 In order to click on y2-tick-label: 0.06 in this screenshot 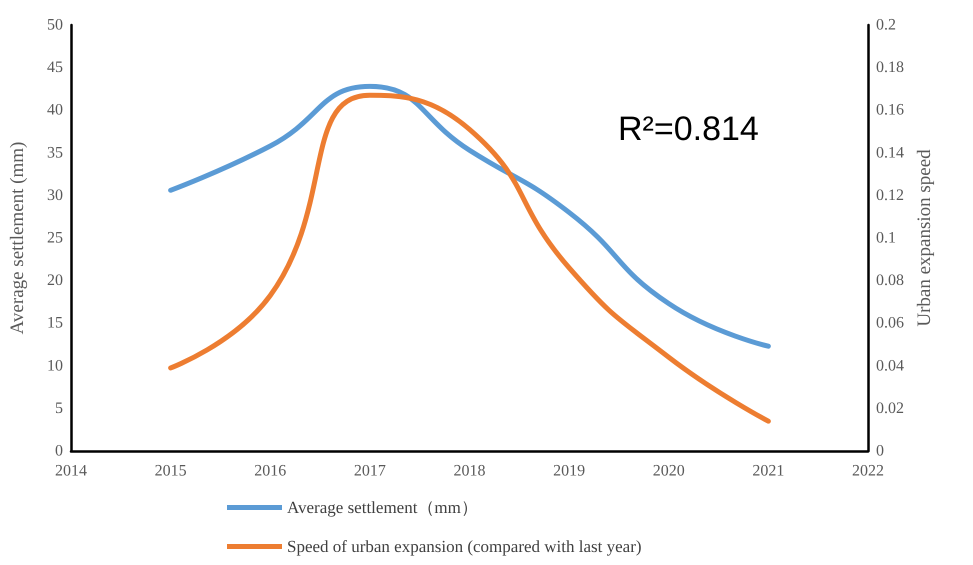, I will do `click(890, 323)`.